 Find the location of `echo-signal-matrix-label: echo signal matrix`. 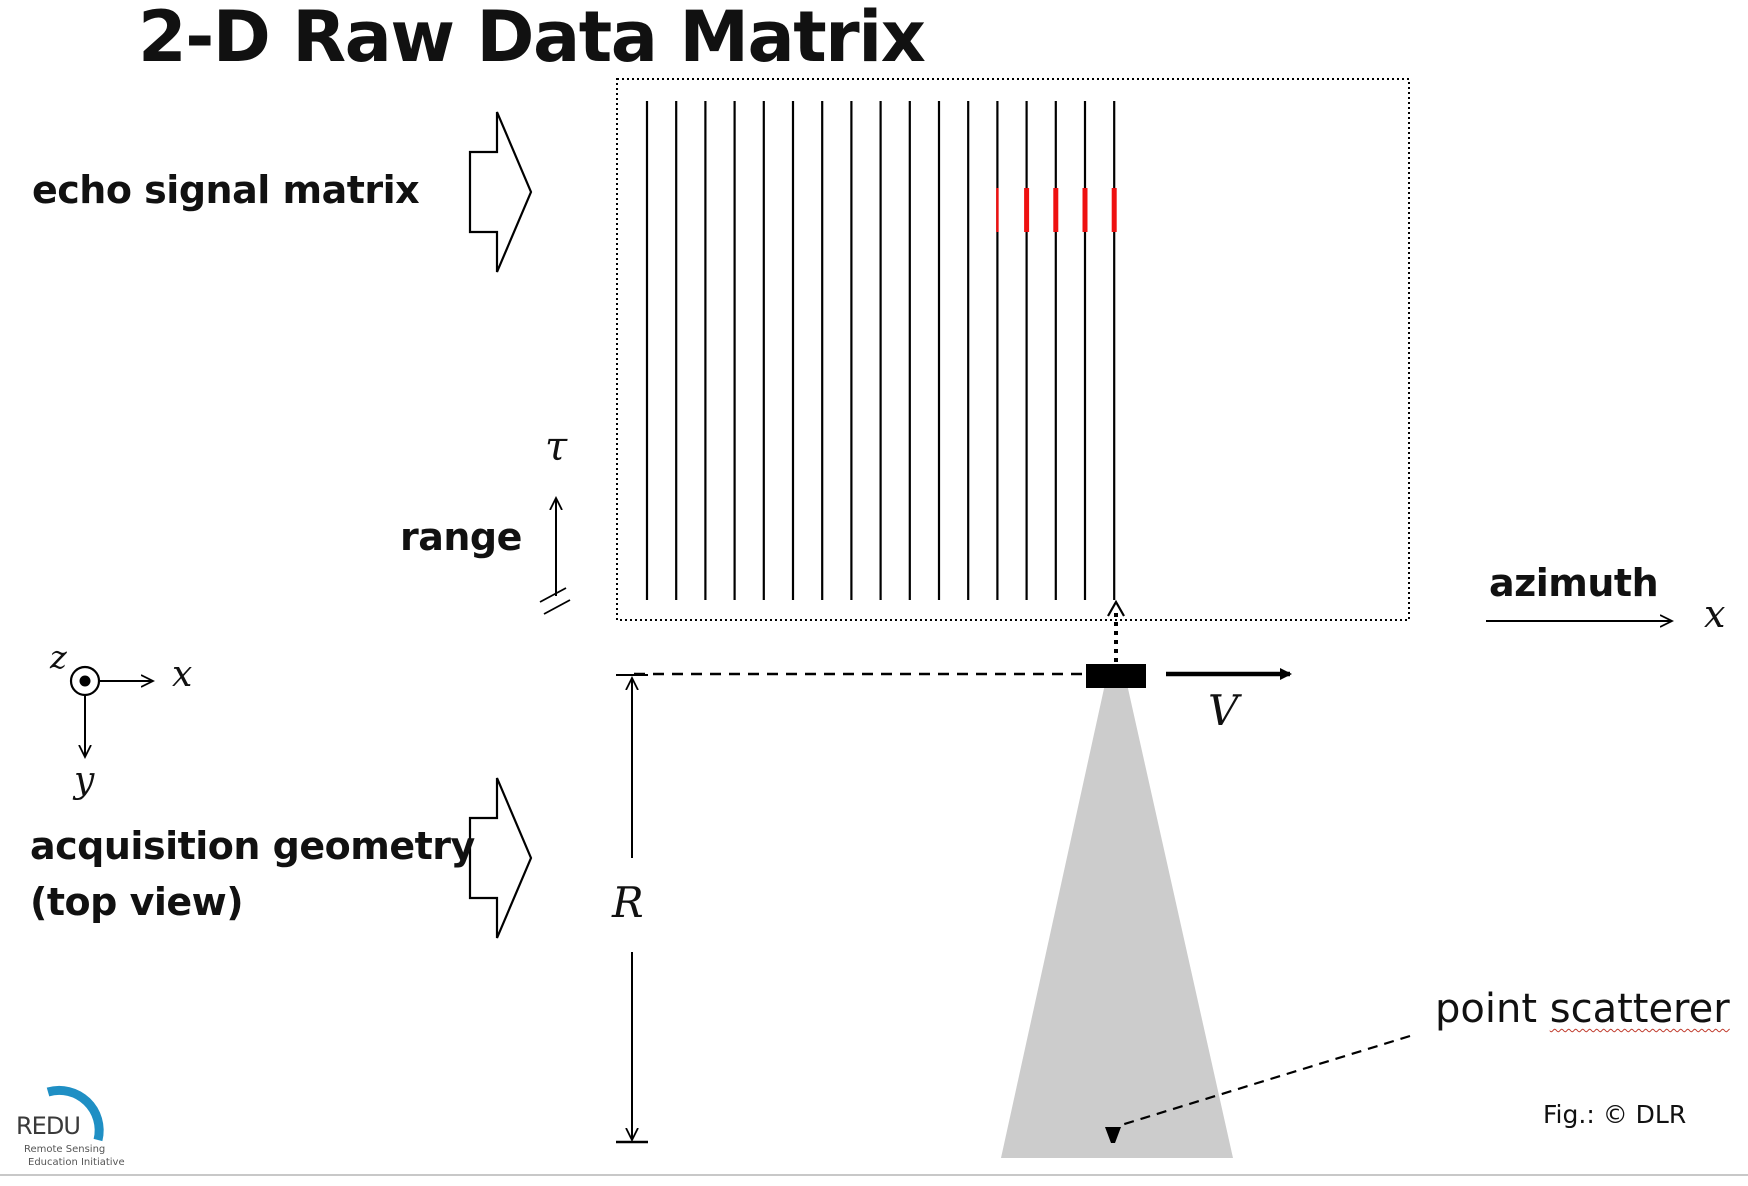

echo-signal-matrix-label: echo signal matrix is located at coordinates (226, 190).